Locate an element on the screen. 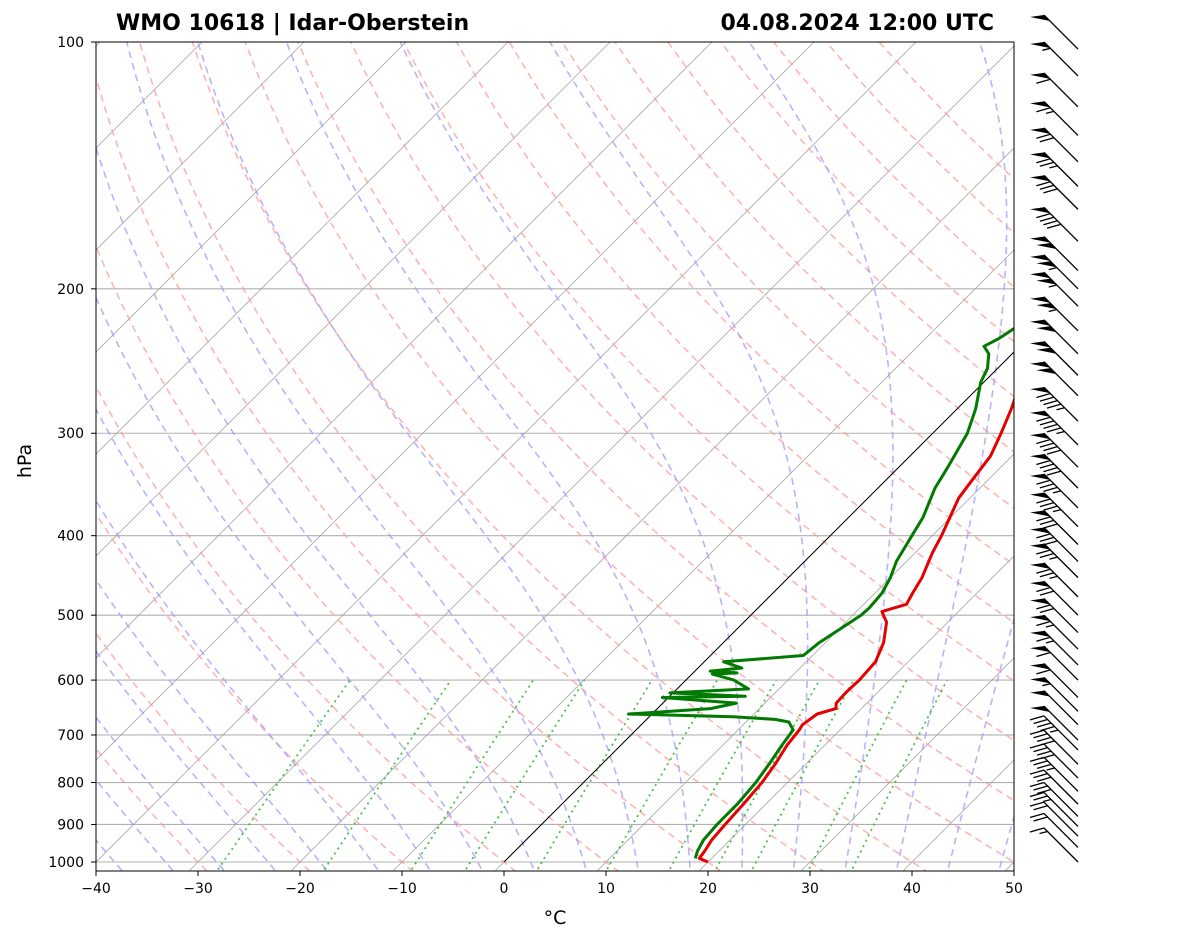 Image resolution: width=1181 pixels, height=941 pixels. isotherm-line is located at coordinates (200, 146).